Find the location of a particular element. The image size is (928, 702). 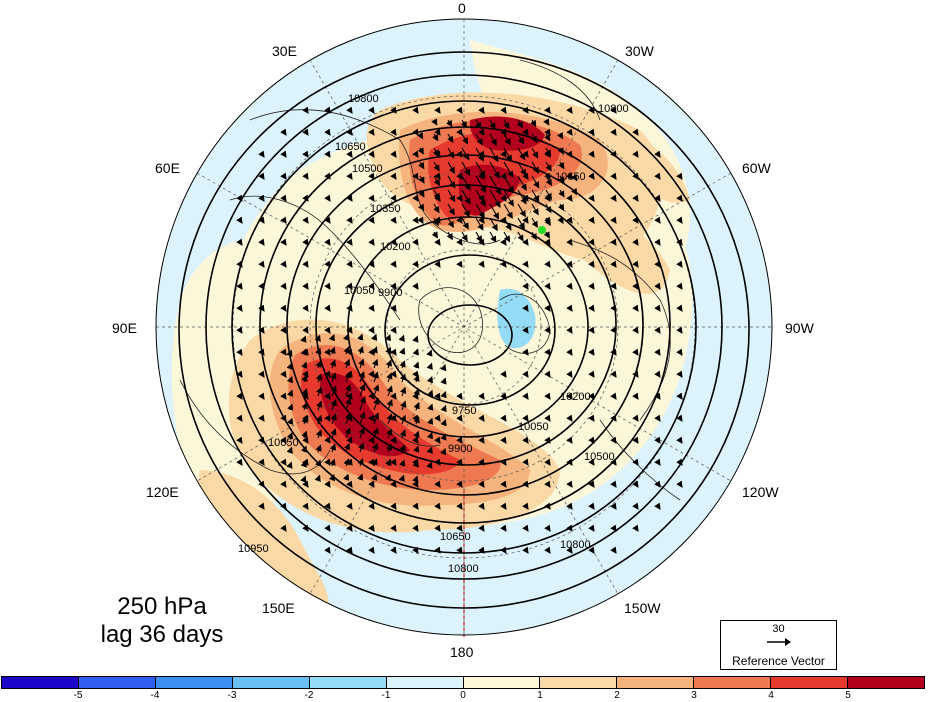

colorbar-tick-label: 3 is located at coordinates (694, 695).